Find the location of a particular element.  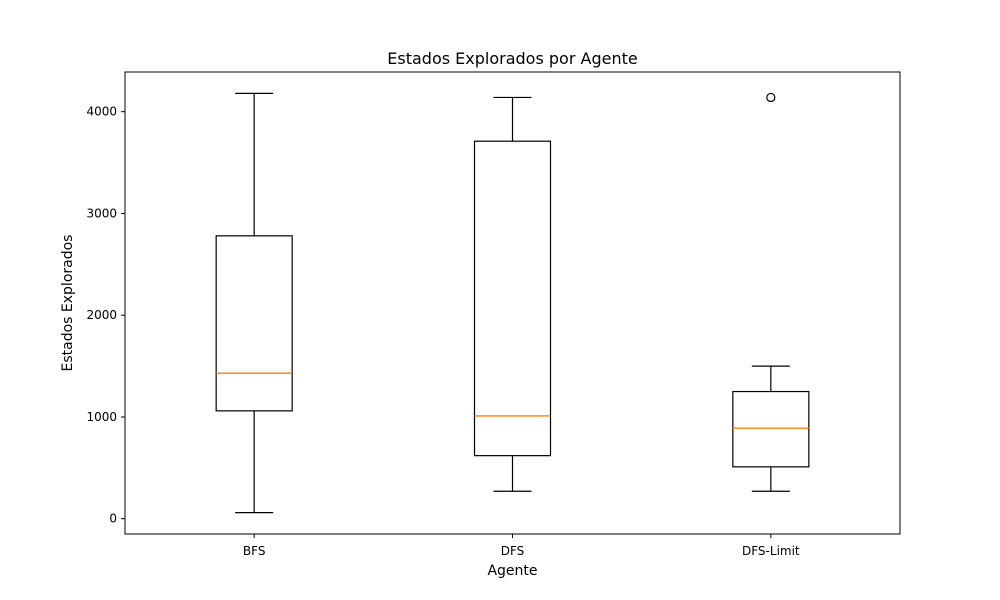

chart-title: Estados Explorados por Agente is located at coordinates (512, 58).